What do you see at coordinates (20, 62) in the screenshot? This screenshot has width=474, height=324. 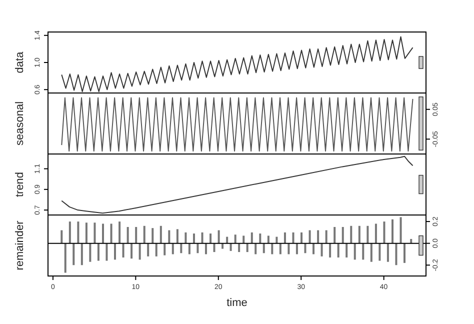 I see `y-axis-title: data` at bounding box center [20, 62].